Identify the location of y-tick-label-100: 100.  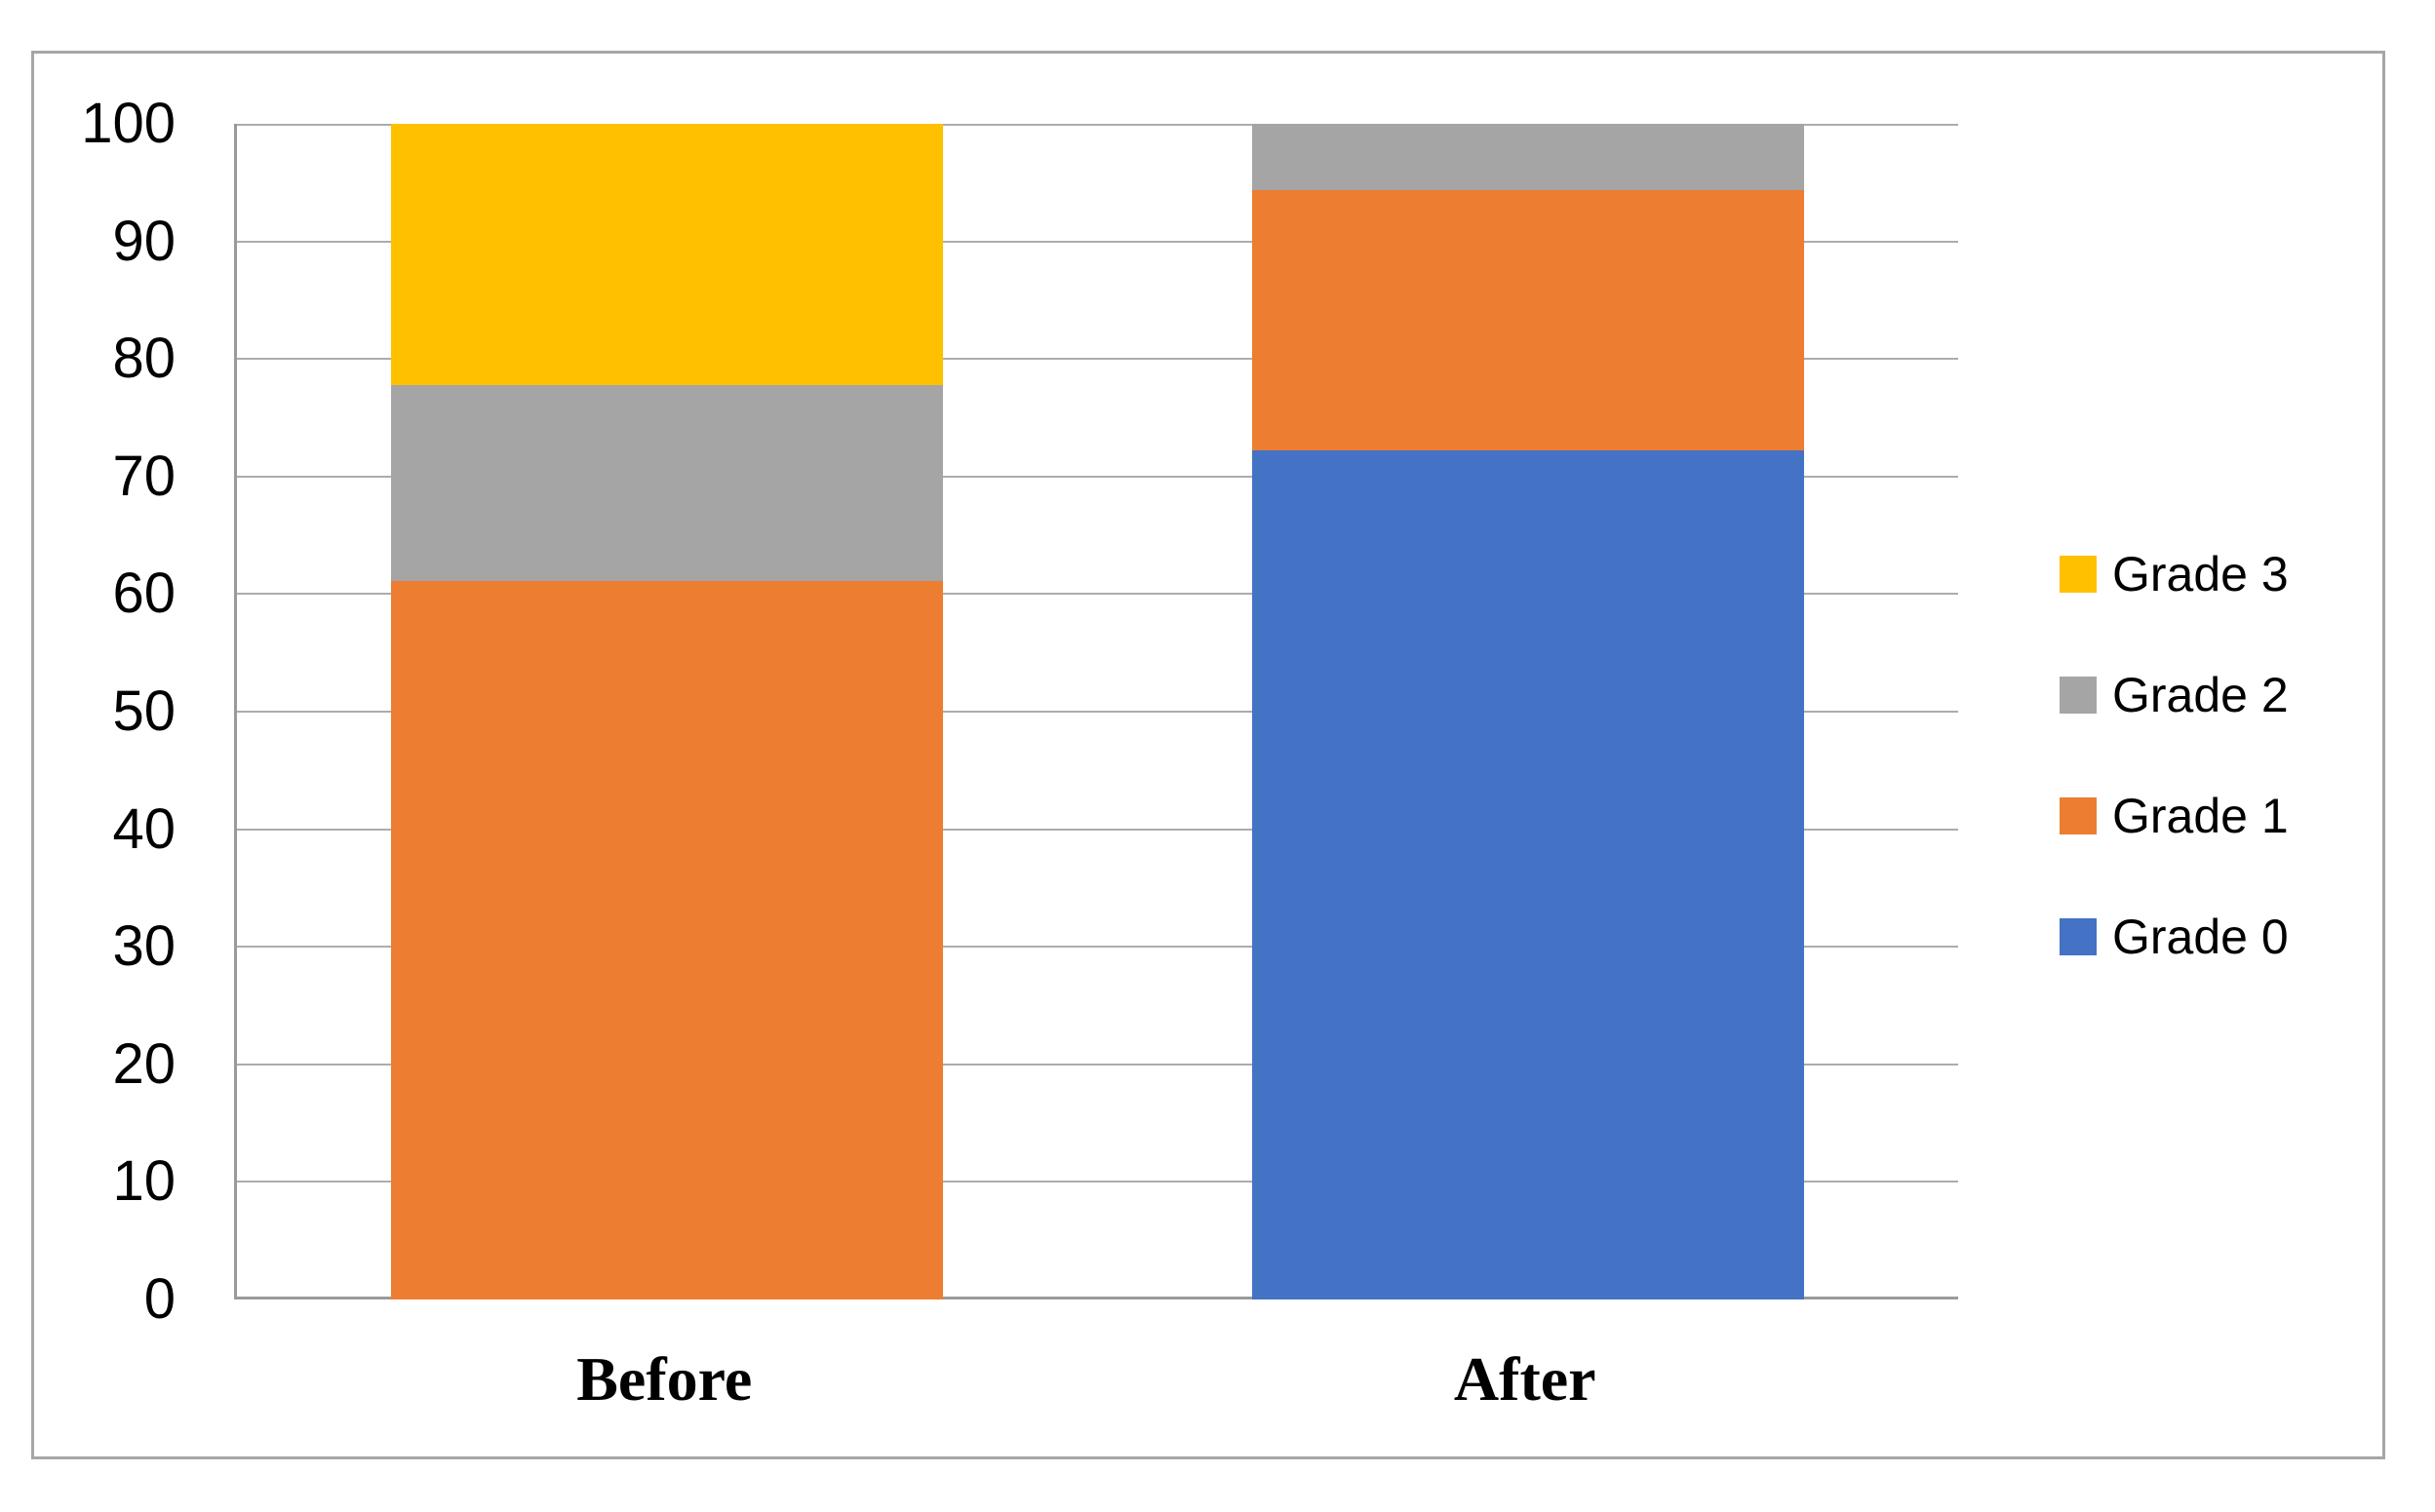
(128, 123).